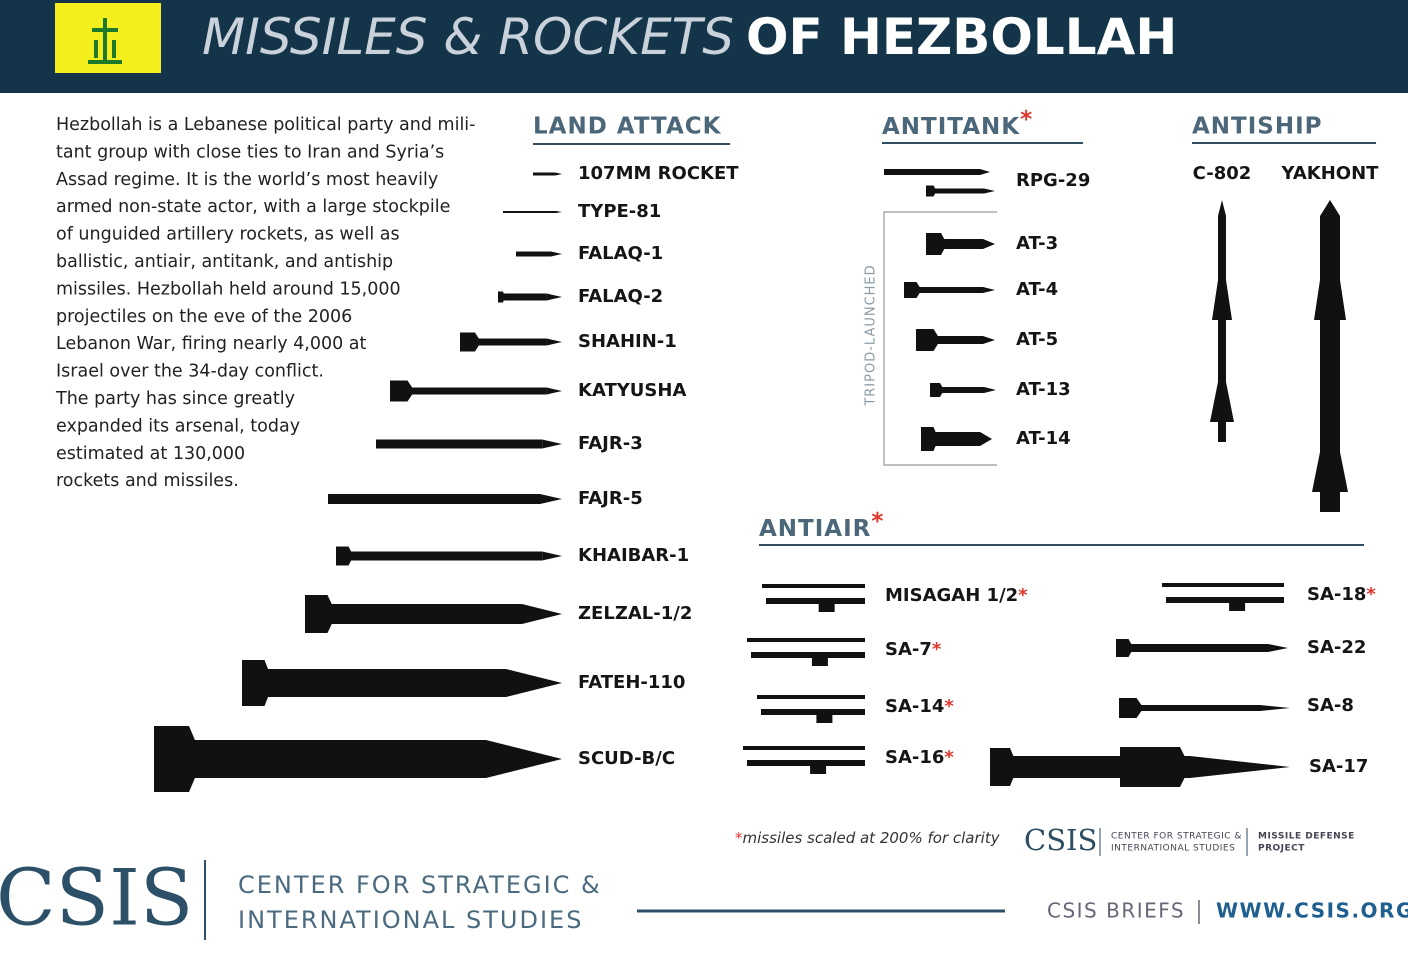  Describe the element at coordinates (1336, 647) in the screenshot. I see `weapon-name: SA-22` at that location.